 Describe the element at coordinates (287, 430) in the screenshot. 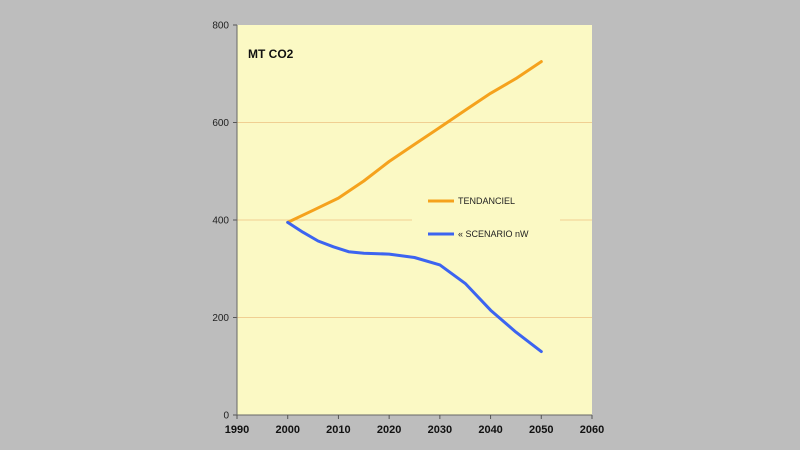

I see `x-tick-label: 2000` at that location.